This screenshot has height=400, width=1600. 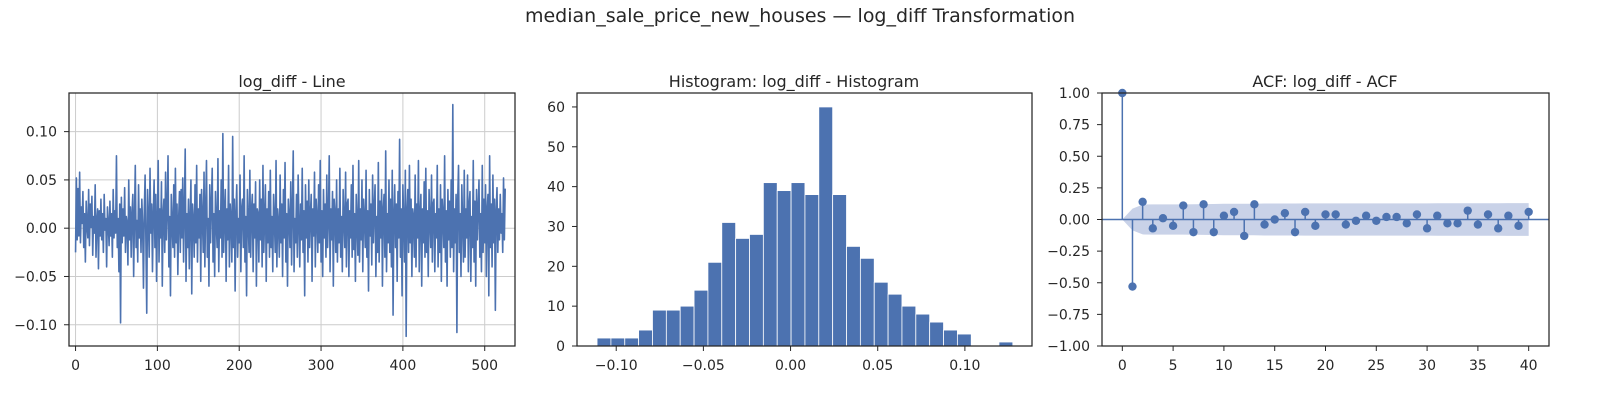 What do you see at coordinates (556, 108) in the screenshot?
I see `y-tick-label: 60` at bounding box center [556, 108].